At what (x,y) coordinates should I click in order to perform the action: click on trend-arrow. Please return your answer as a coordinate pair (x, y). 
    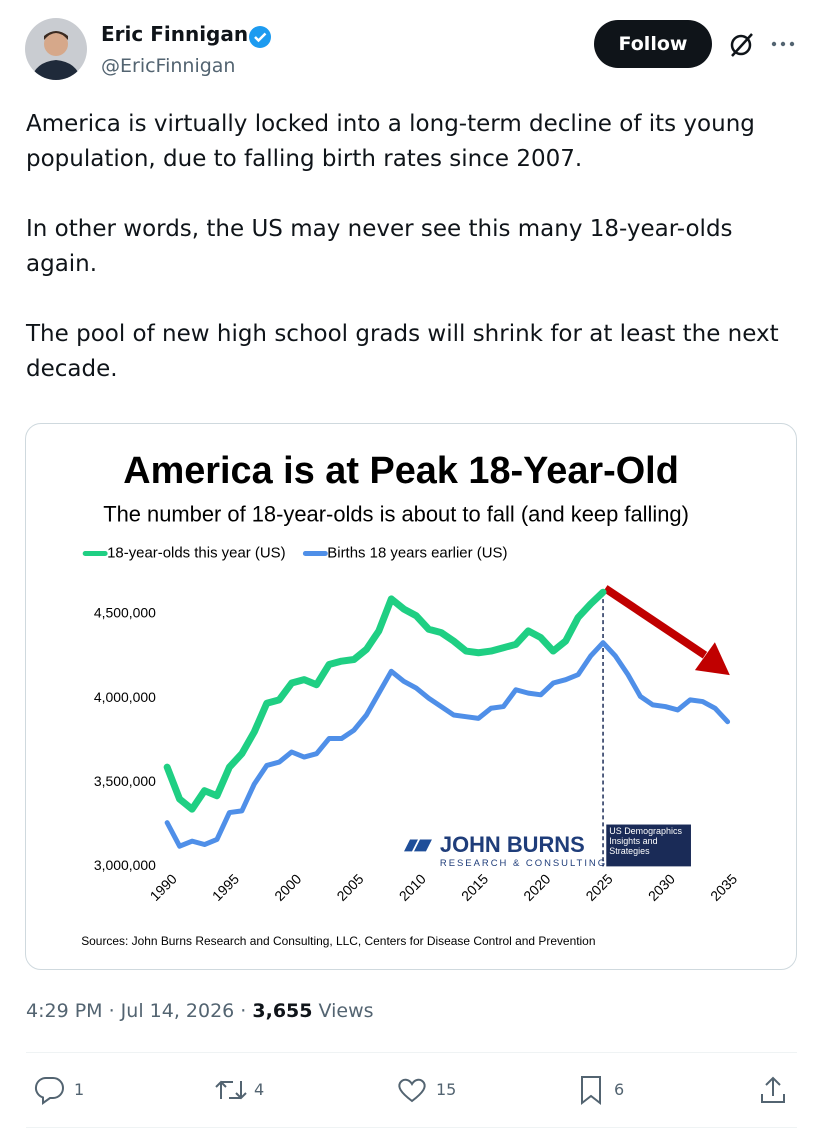
    Looking at the image, I should click on (655, 622).